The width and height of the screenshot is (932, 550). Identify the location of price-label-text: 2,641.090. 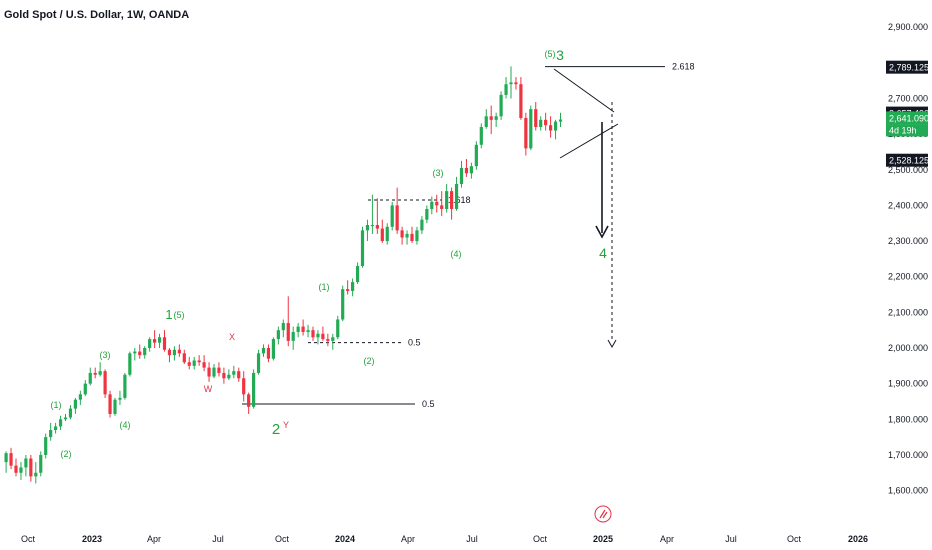
(909, 118).